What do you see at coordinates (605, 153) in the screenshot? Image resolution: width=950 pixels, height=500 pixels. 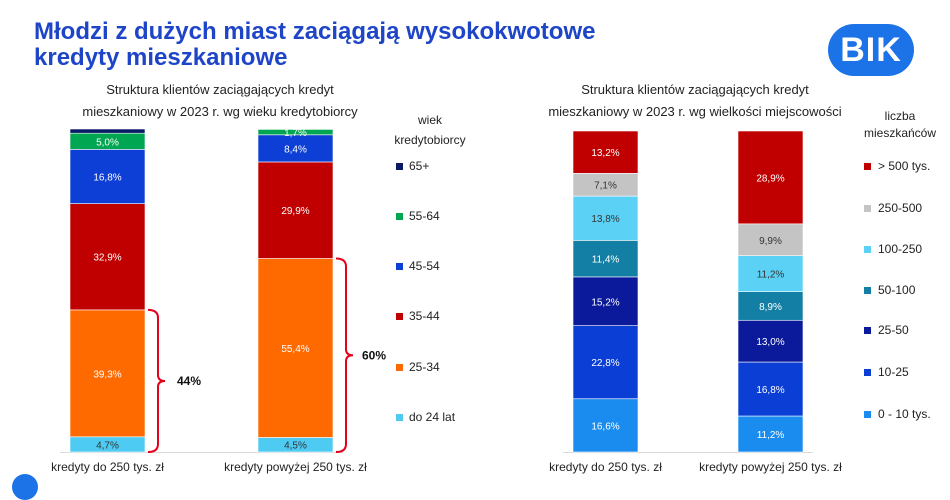 I see `data-label: 13,2%` at bounding box center [605, 153].